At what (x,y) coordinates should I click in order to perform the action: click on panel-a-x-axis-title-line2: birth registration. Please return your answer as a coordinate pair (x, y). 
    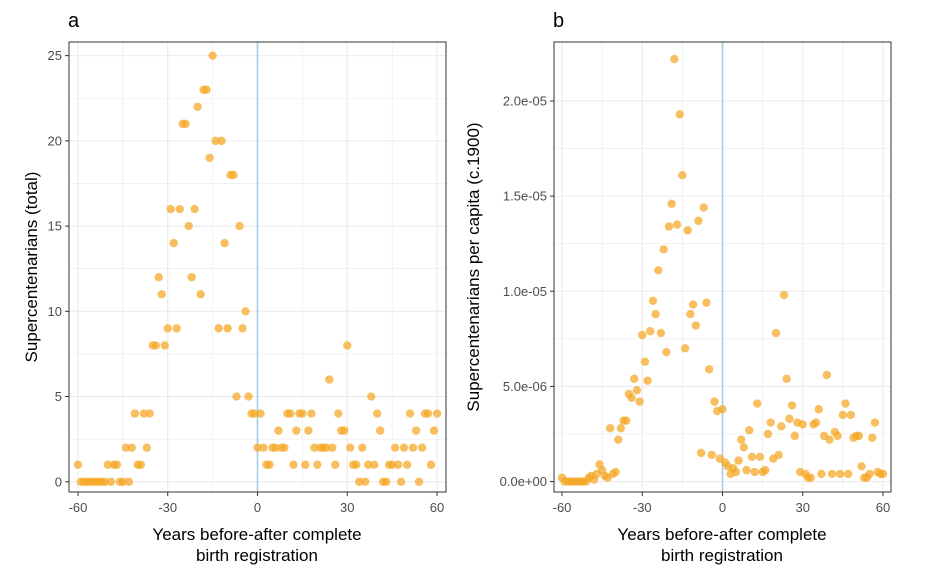
    Looking at the image, I should click on (257, 555).